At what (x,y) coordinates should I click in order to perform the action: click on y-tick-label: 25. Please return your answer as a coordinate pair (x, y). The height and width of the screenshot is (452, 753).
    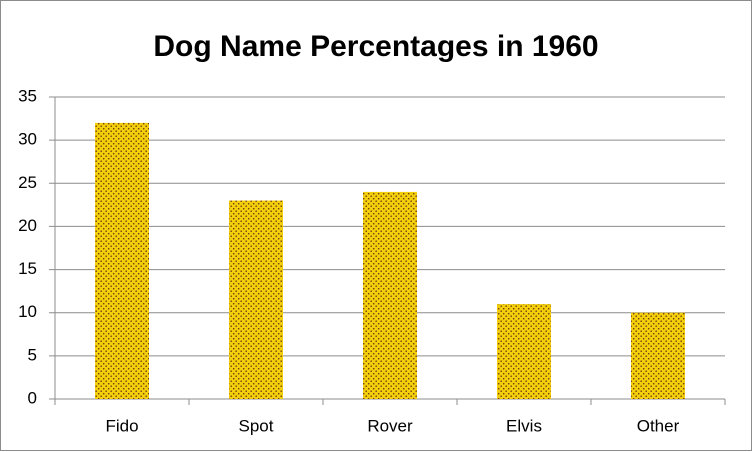
    Looking at the image, I should click on (27, 182).